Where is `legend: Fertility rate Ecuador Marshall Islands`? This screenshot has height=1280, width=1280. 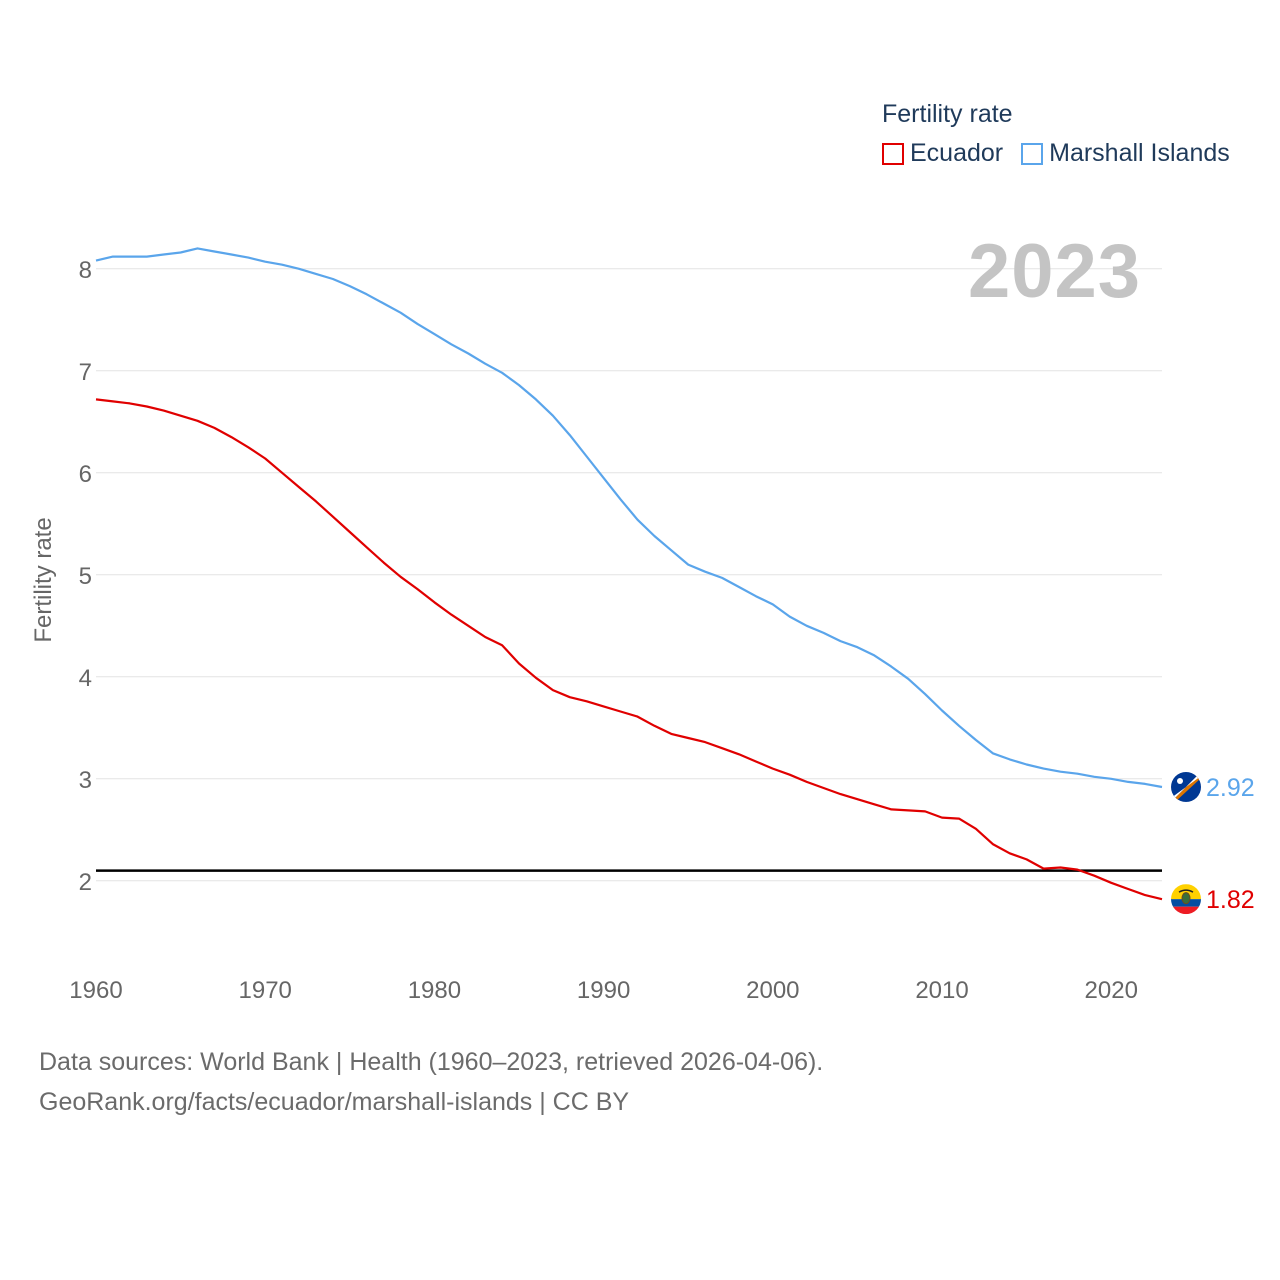 legend: Fertility rate Ecuador Marshall Islands is located at coordinates (1056, 134).